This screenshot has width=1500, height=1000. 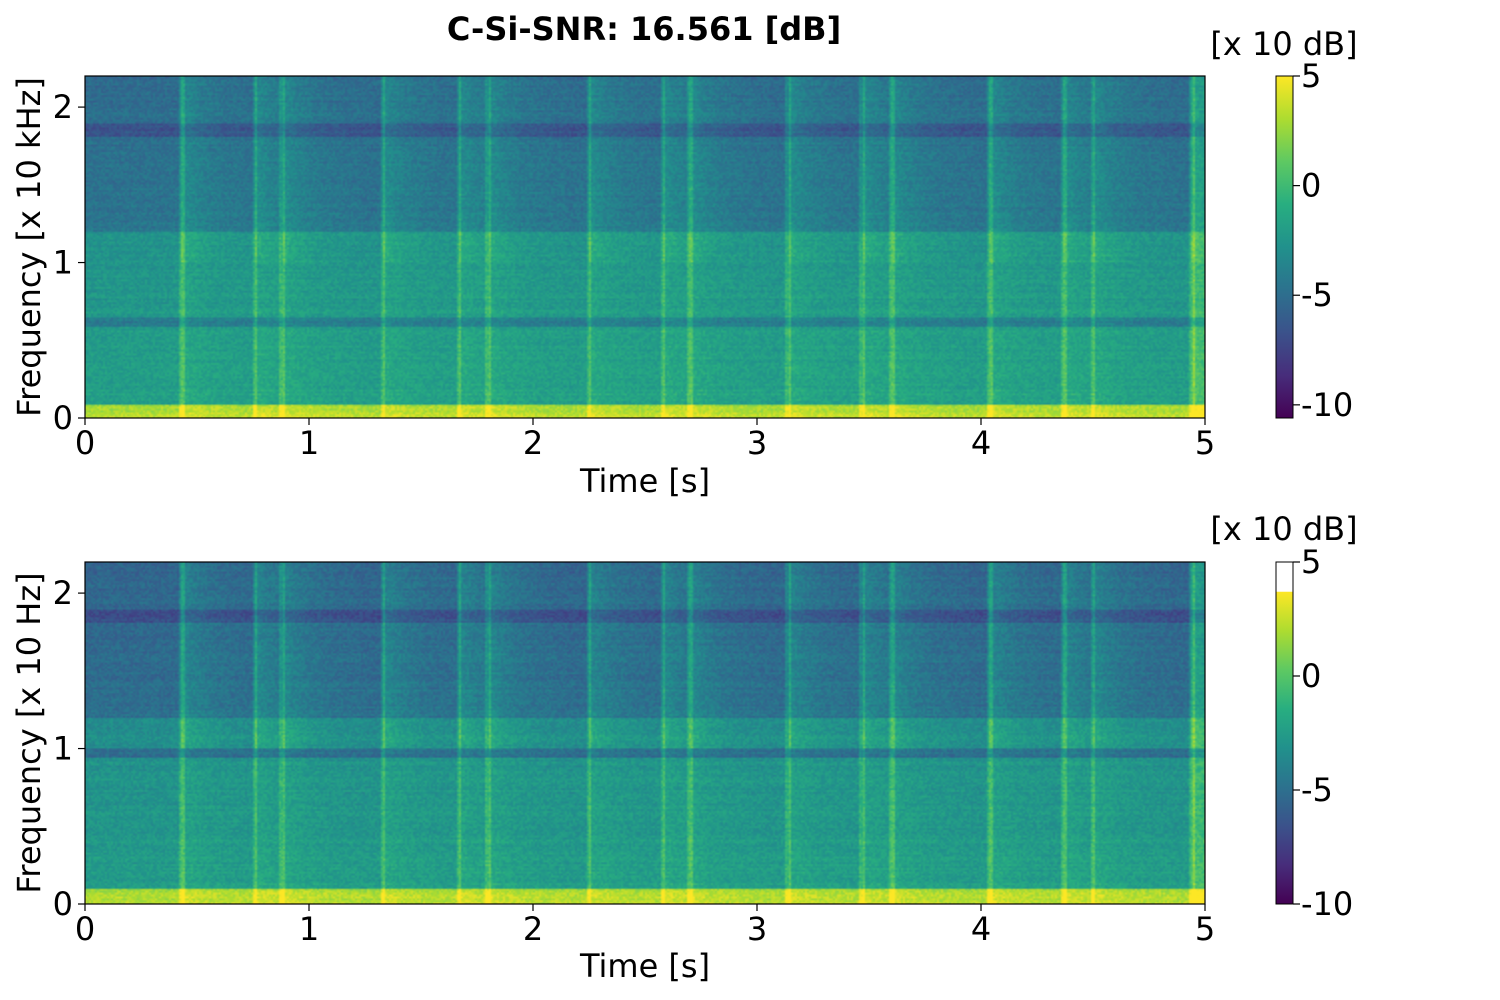 What do you see at coordinates (644, 481) in the screenshot?
I see `x-axis-label-top: Time [s]` at bounding box center [644, 481].